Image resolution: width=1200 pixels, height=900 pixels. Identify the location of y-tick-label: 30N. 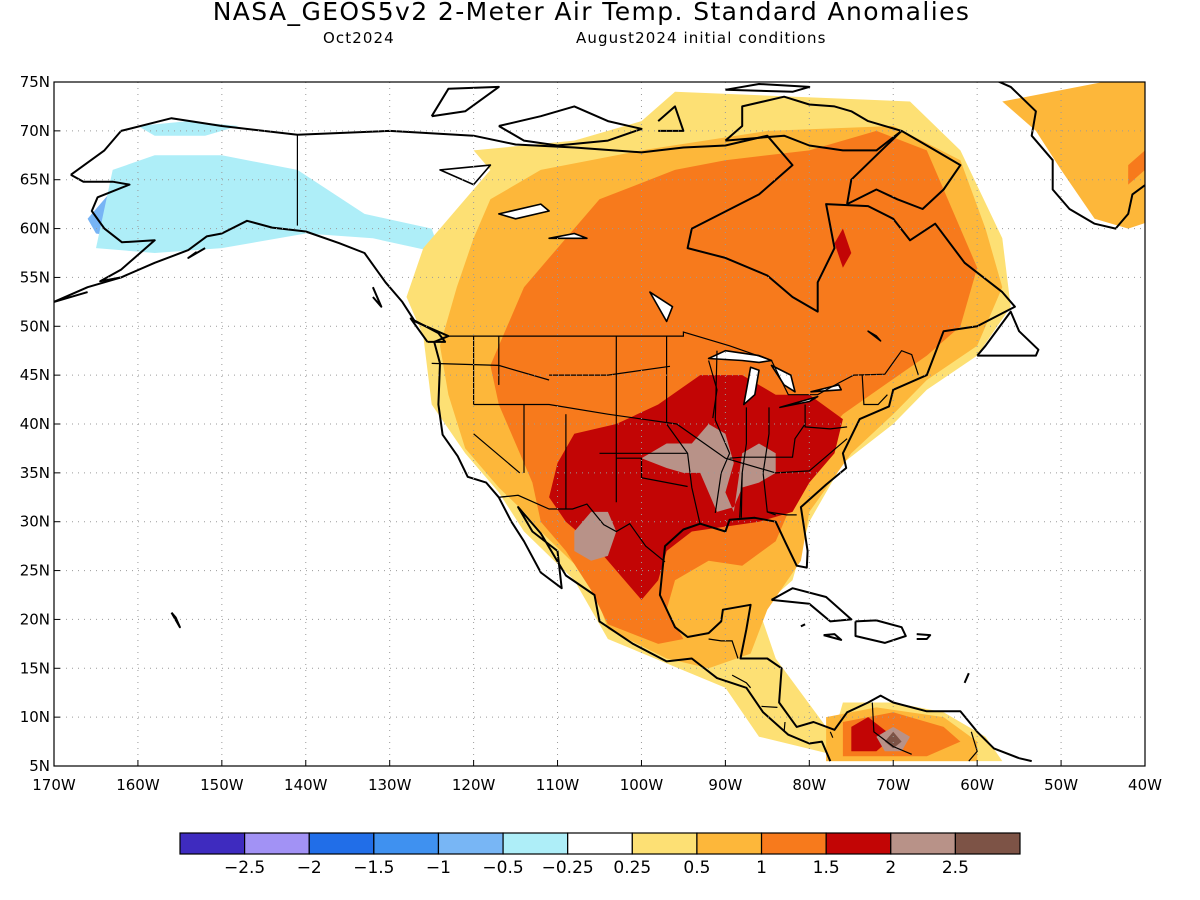
(35, 522).